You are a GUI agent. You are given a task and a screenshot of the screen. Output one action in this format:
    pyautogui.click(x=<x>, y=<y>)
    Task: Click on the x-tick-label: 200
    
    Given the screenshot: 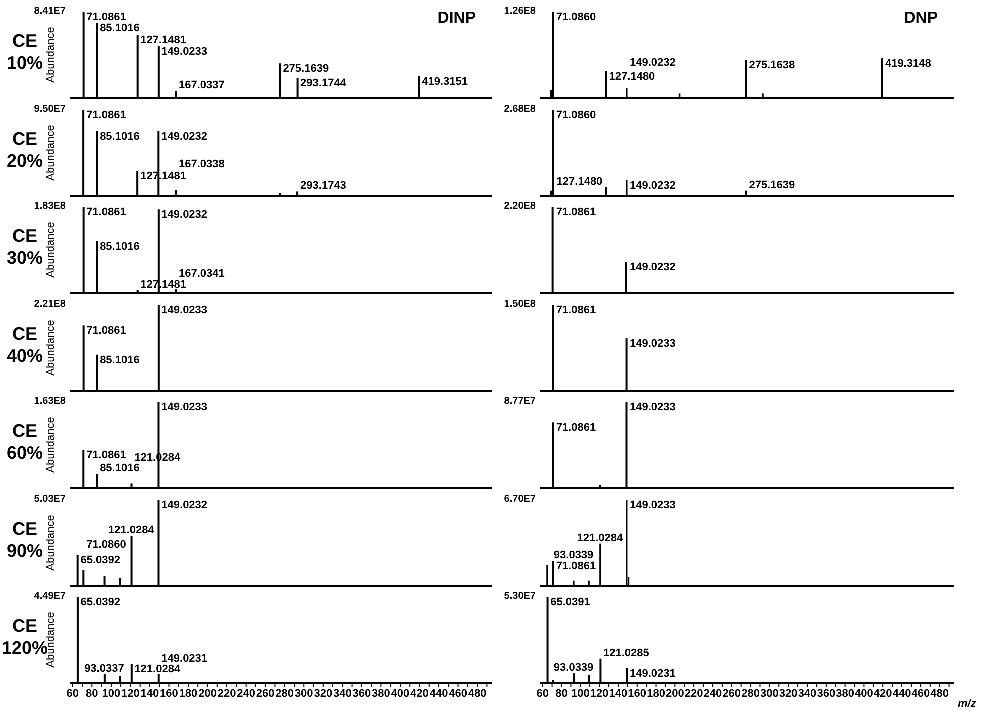 What is the action you would take?
    pyautogui.click(x=207, y=694)
    